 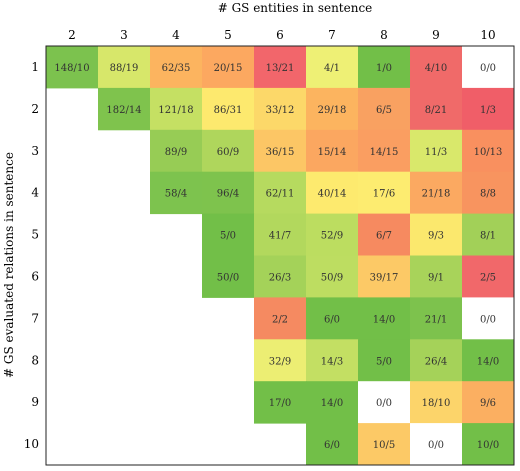 I want to click on heatmap-cell: 17/0, so click(x=280, y=402).